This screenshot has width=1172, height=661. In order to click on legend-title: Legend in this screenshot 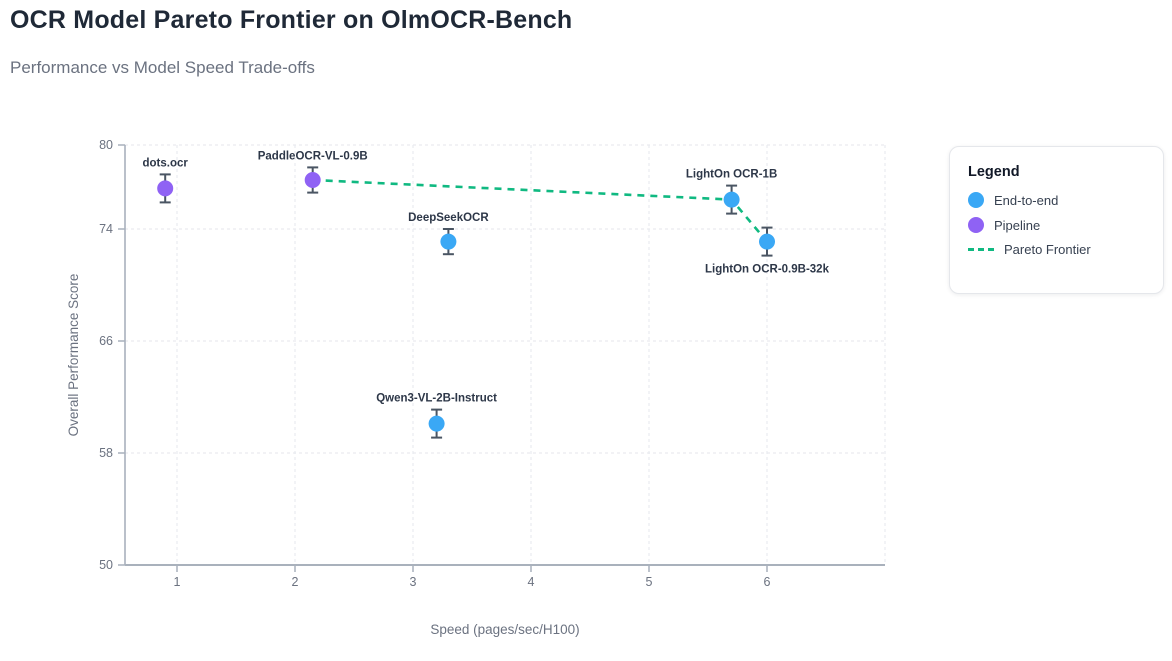, I will do `click(994, 172)`.